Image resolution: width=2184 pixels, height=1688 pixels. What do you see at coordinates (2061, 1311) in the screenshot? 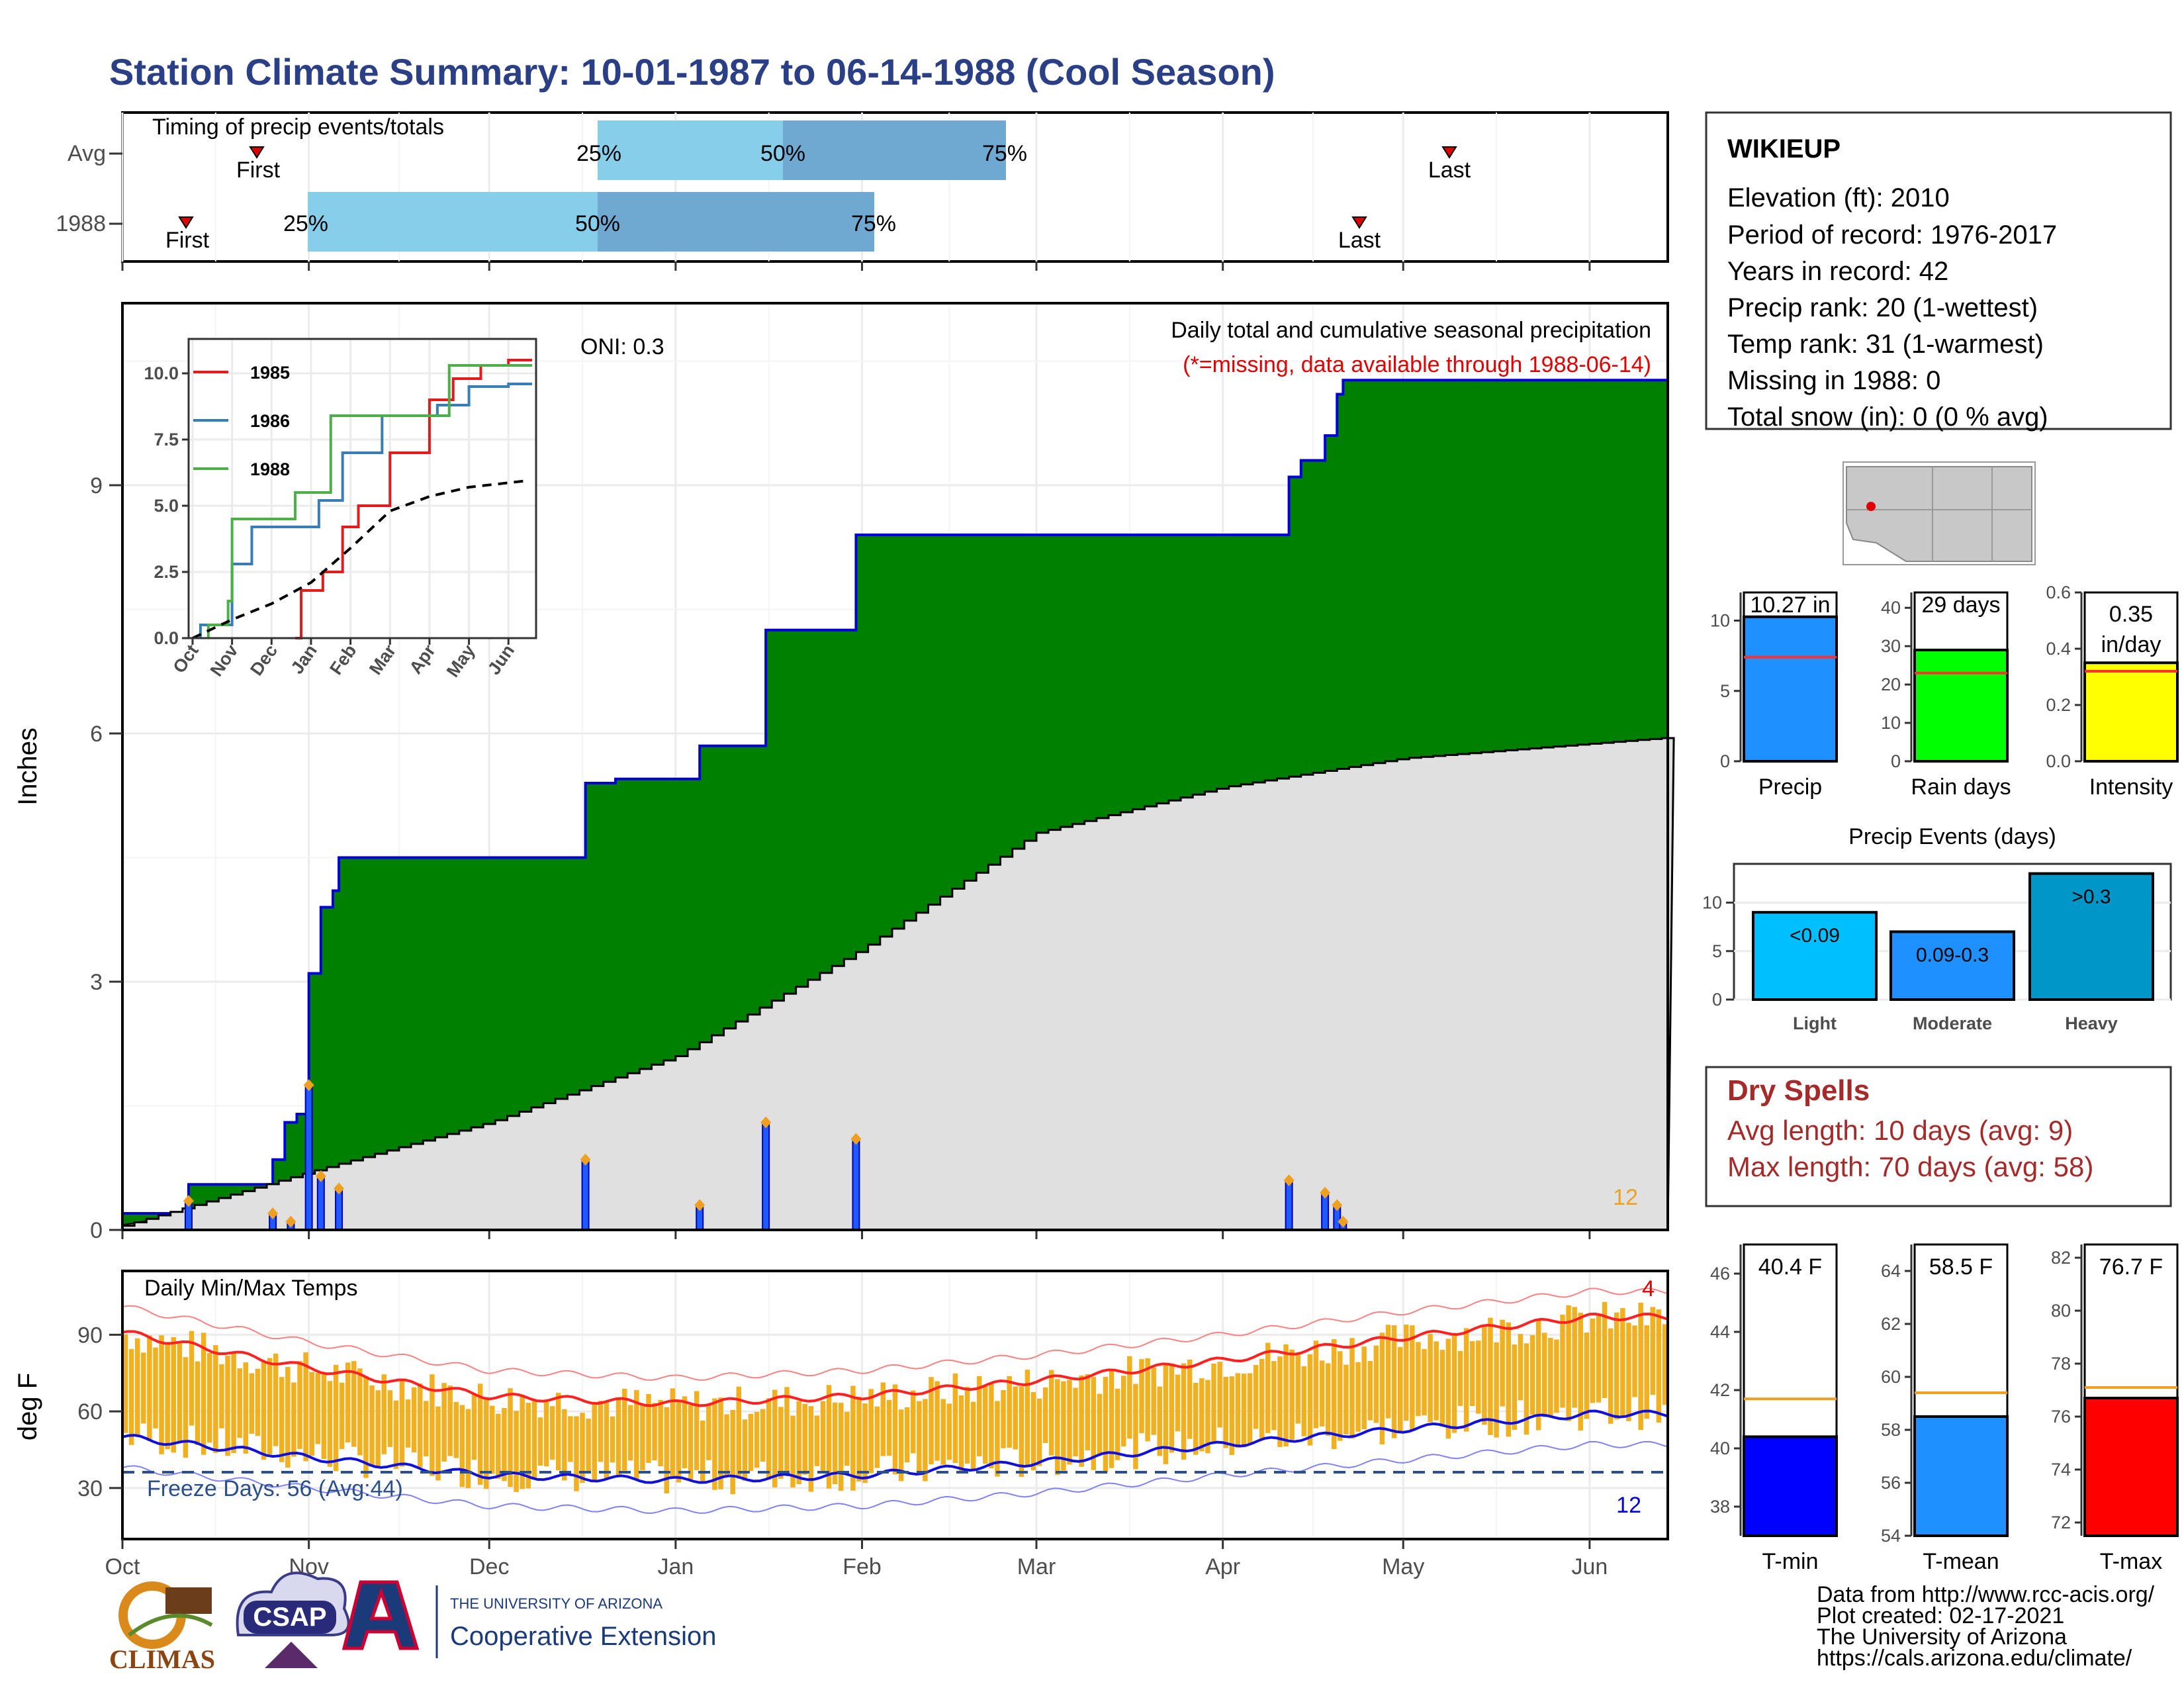
I see `tsum-tick-label-2-4: 80` at bounding box center [2061, 1311].